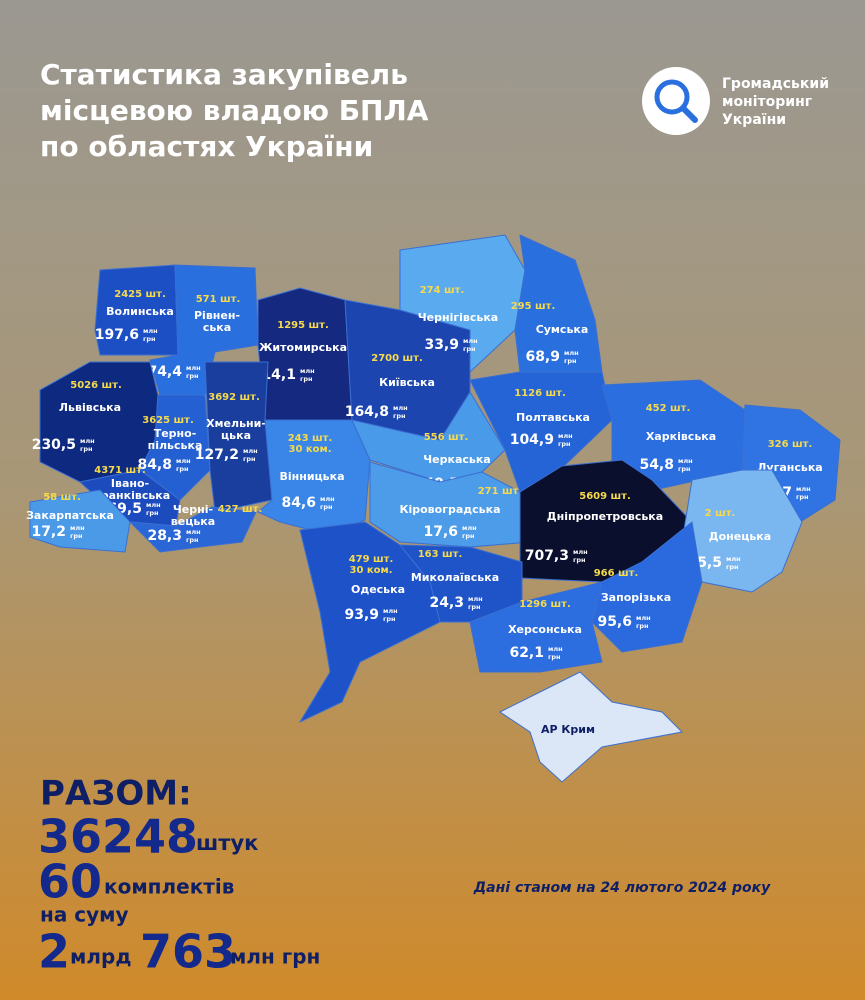 The image size is (865, 1000). Describe the element at coordinates (367, 412) in the screenshot. I see `region-sum: 164,8` at that location.